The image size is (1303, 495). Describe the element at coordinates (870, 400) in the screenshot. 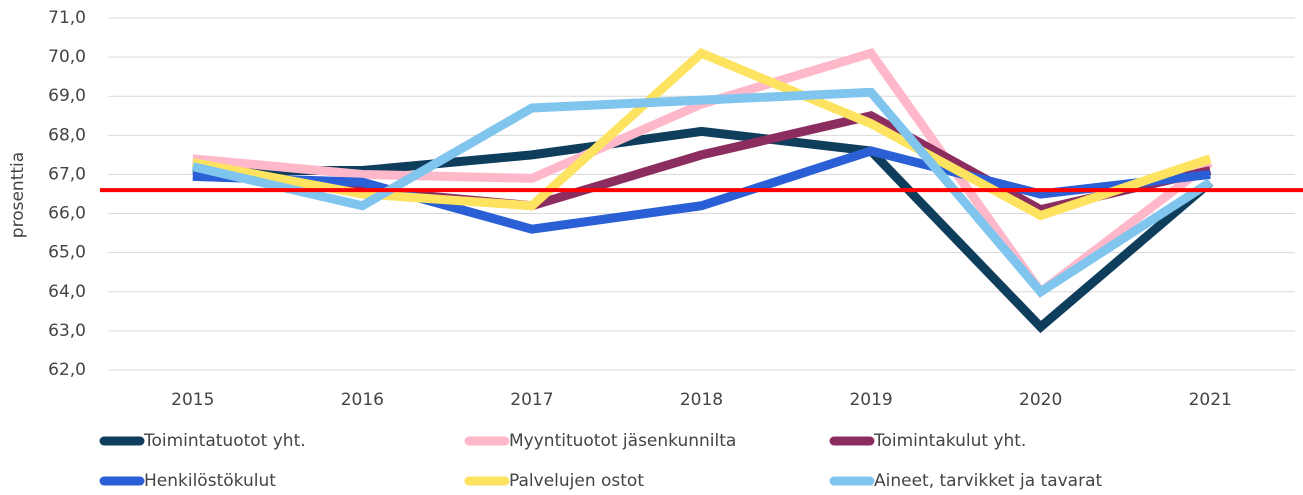

I see `x-tick-label: 2019` at that location.